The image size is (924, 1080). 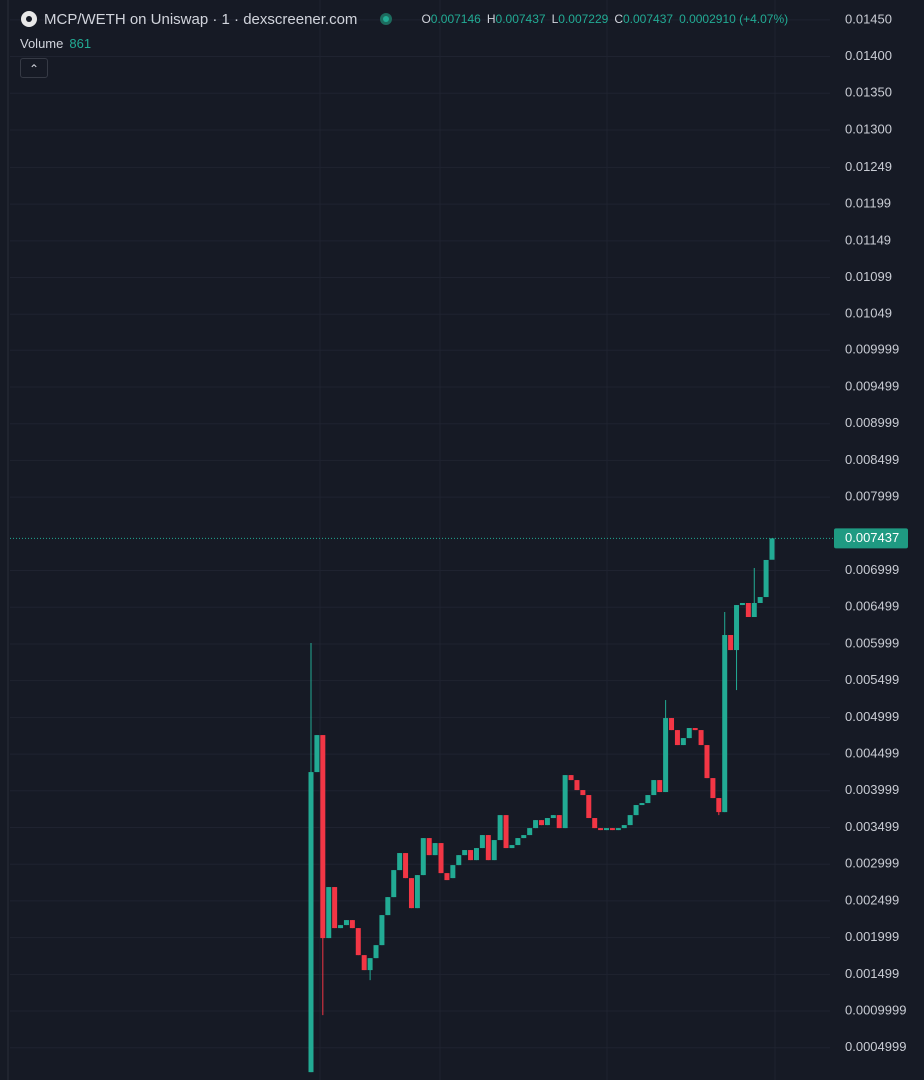 I want to click on y-tick-label: 0.005499, so click(x=872, y=679).